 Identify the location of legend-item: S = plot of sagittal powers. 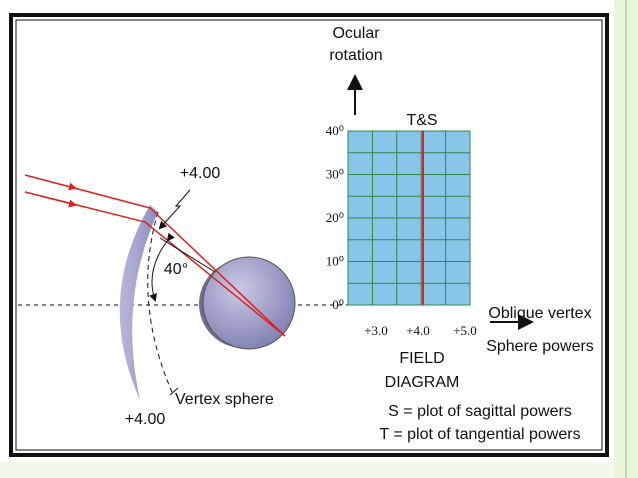
(480, 411).